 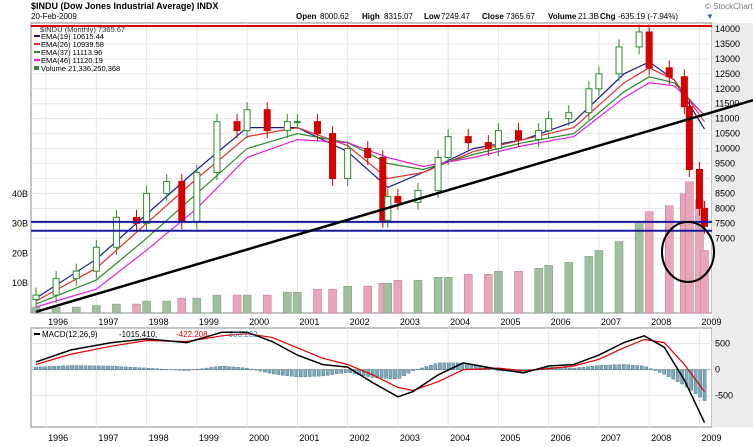 What do you see at coordinates (711, 438) in the screenshot?
I see `x-tick-label: 2009` at bounding box center [711, 438].